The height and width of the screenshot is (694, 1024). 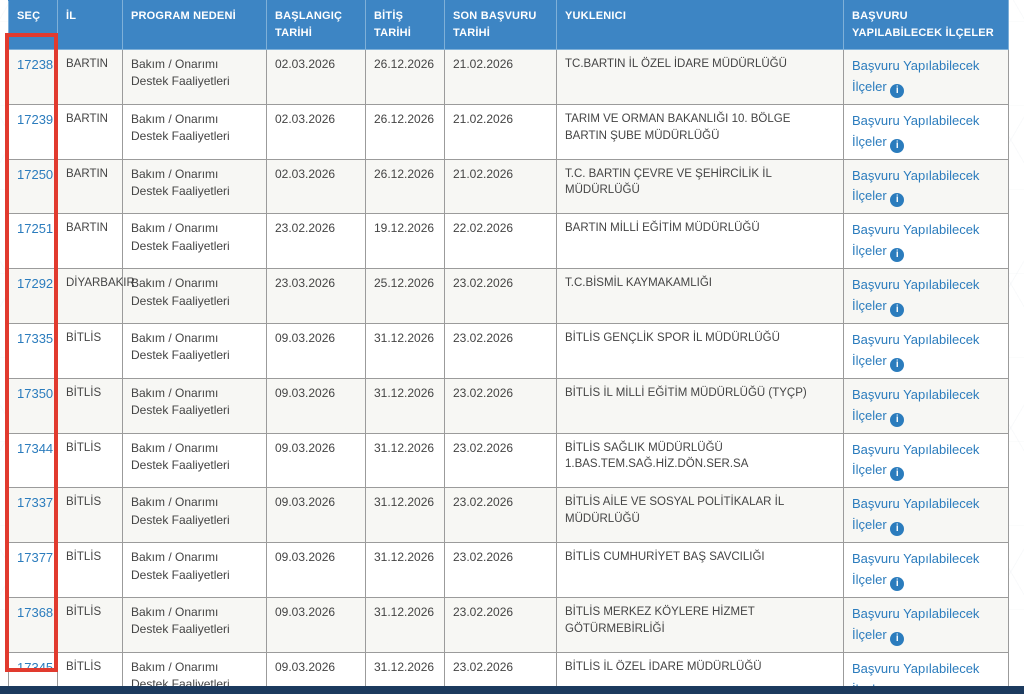 What do you see at coordinates (316, 241) in the screenshot?
I see `start-date-cell: 23.02.2026` at bounding box center [316, 241].